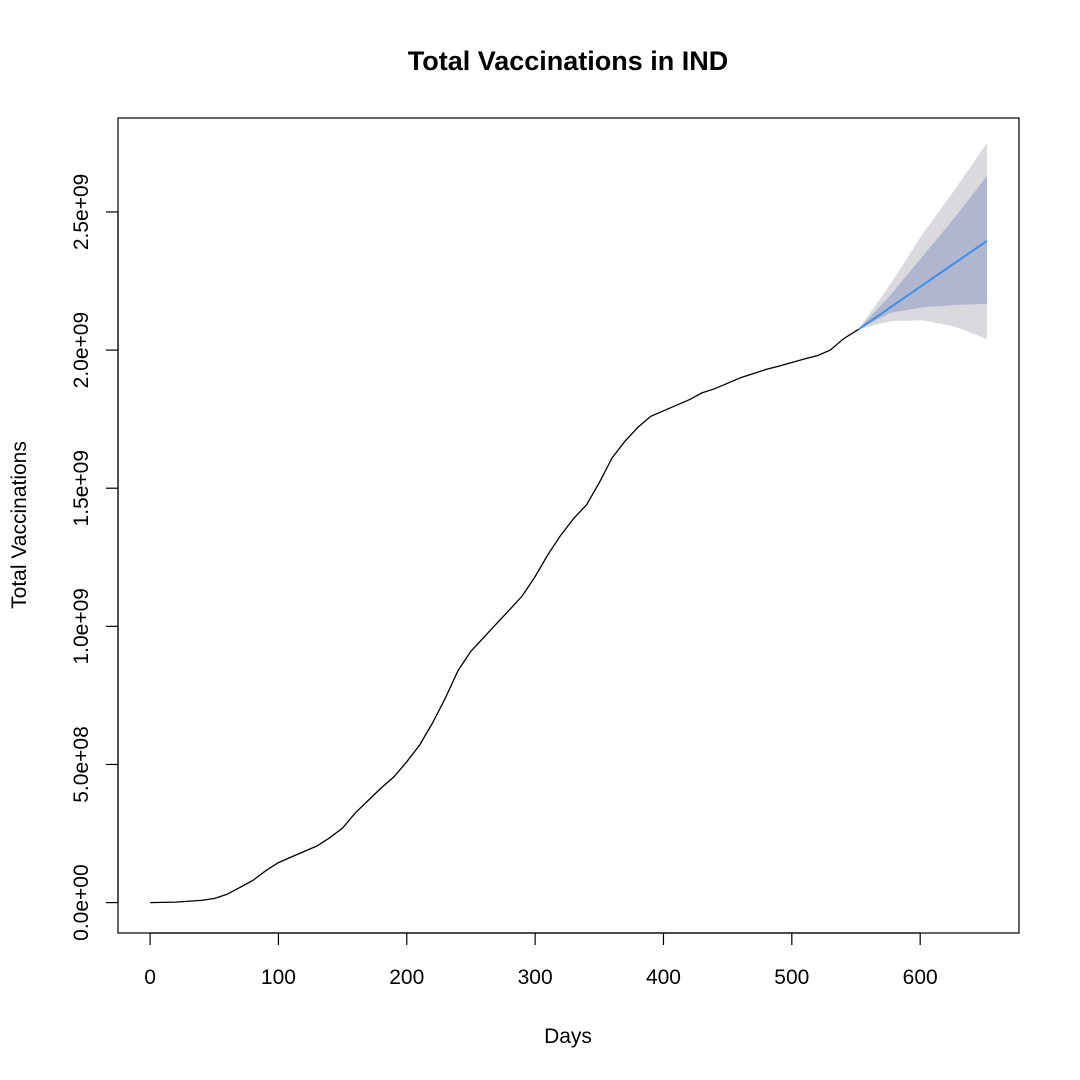 The width and height of the screenshot is (1080, 1080). What do you see at coordinates (568, 61) in the screenshot?
I see `chart-title: Total Vaccinations in IND` at bounding box center [568, 61].